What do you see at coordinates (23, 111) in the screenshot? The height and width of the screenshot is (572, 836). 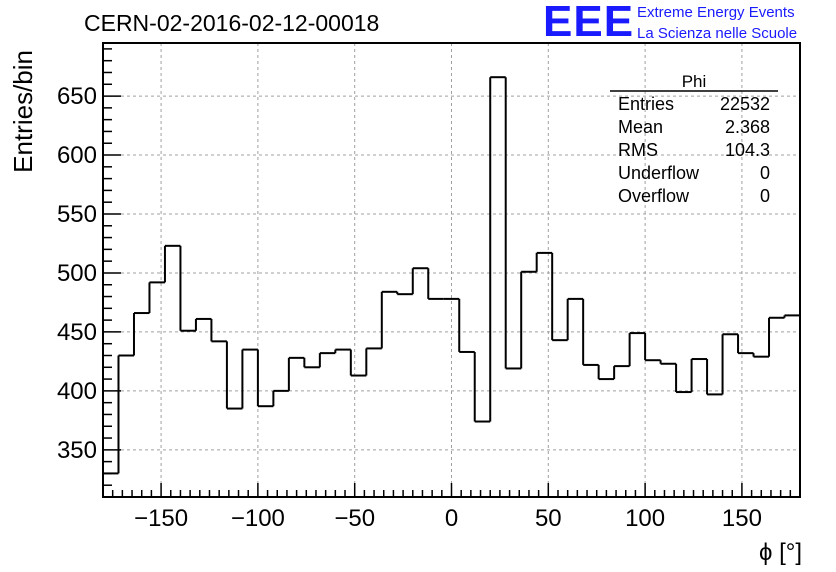 I see `y-axis-label: Entries/bin` at bounding box center [23, 111].